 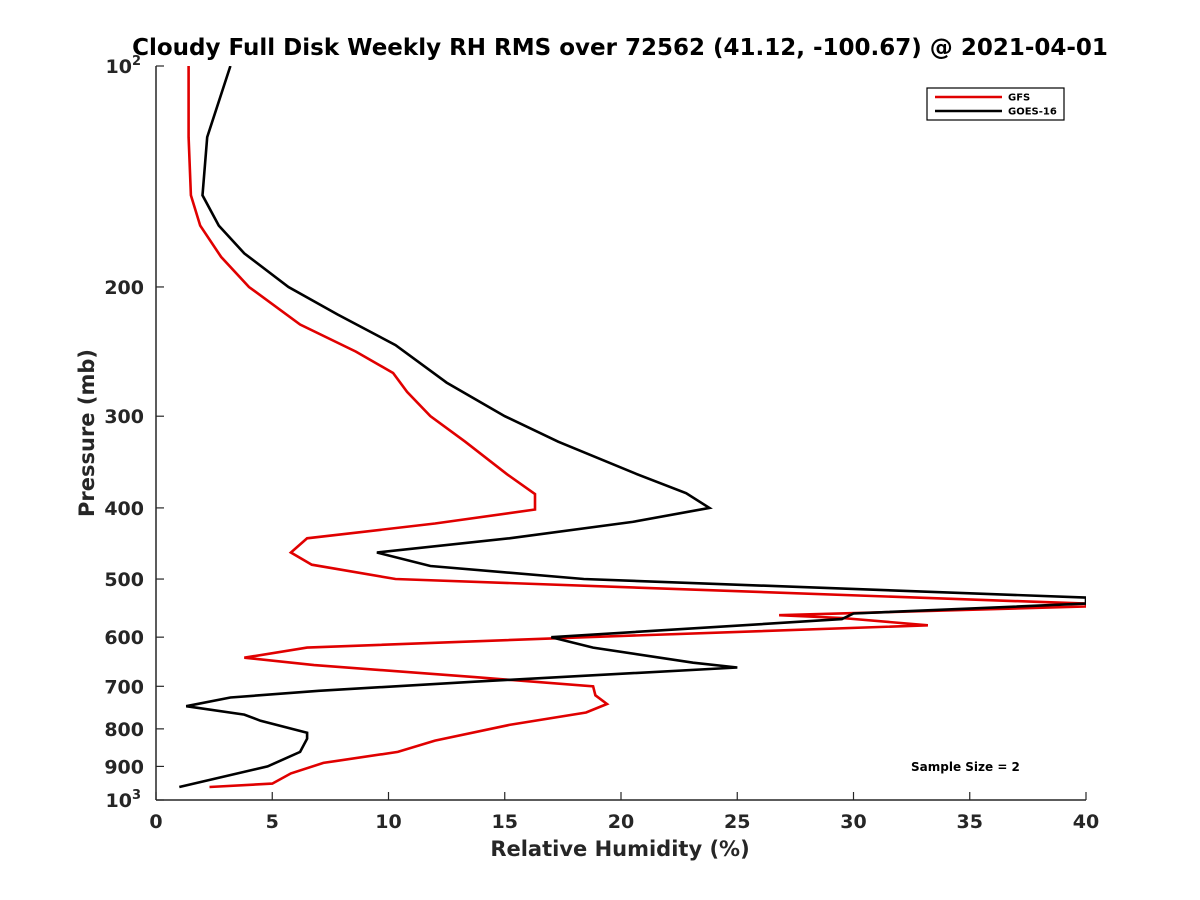 What do you see at coordinates (272, 822) in the screenshot?
I see `x-tick-label: 5` at bounding box center [272, 822].